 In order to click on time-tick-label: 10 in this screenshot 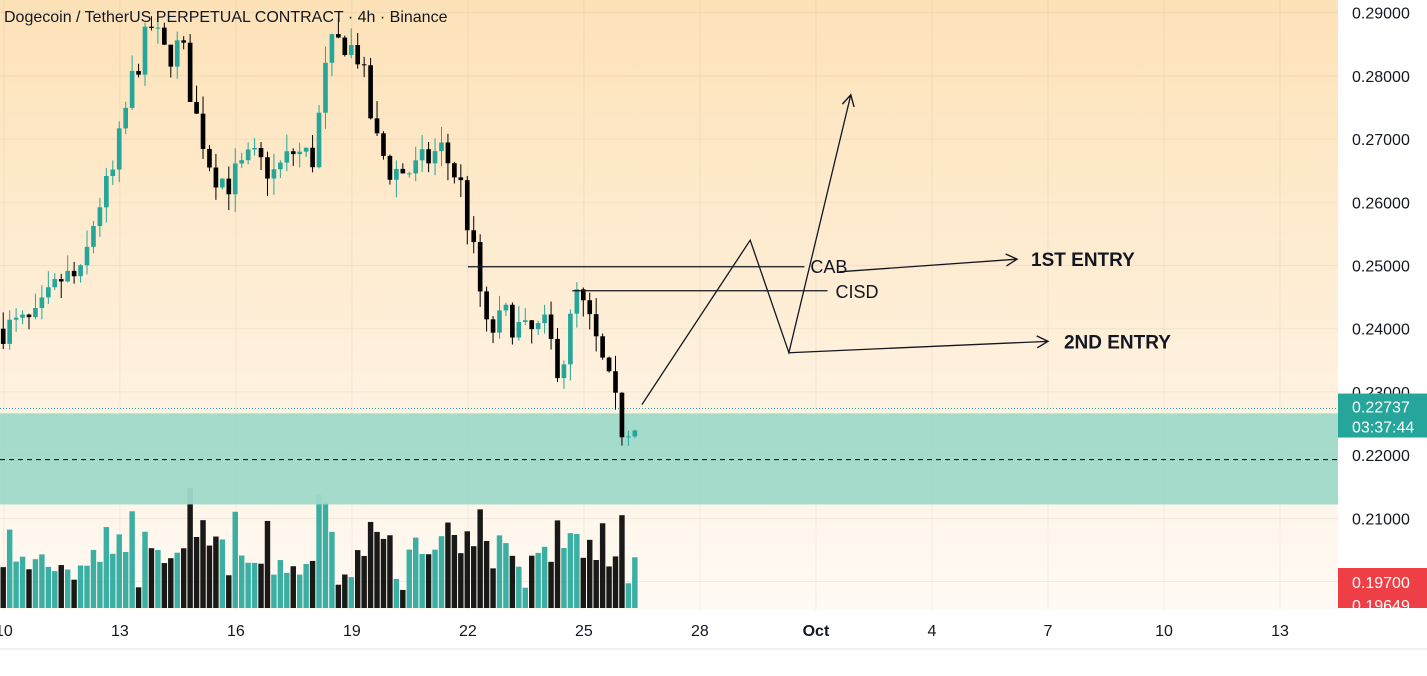, I will do `click(1164, 631)`.